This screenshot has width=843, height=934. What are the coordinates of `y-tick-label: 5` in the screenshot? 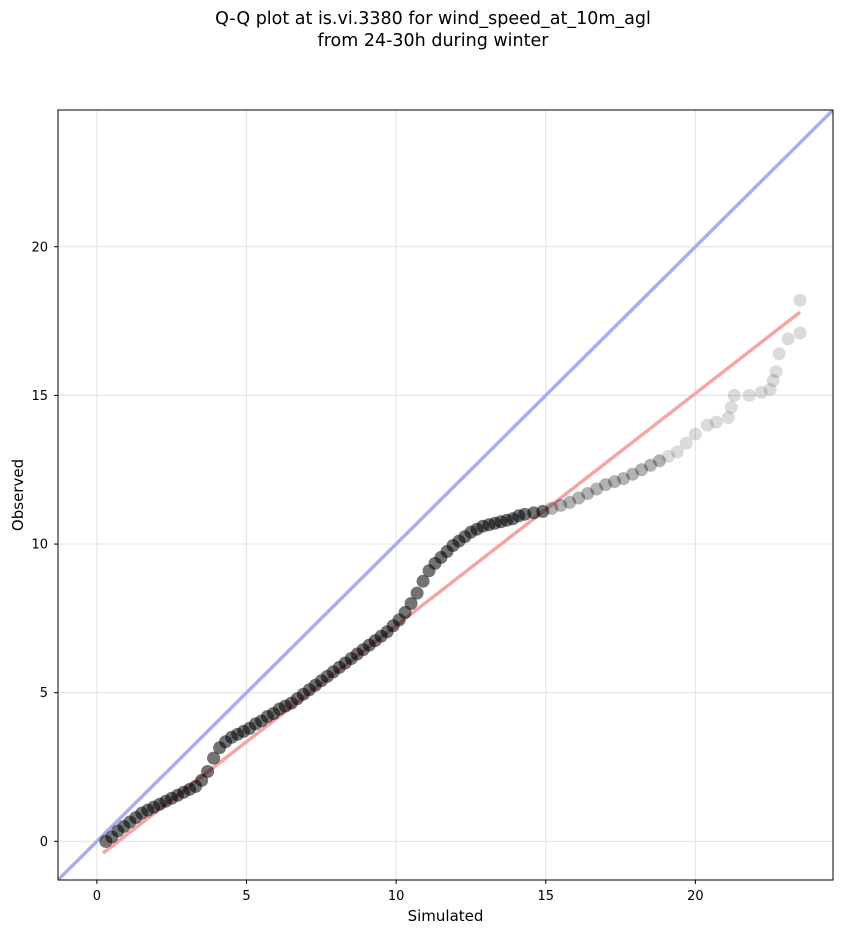 It's located at (44, 693).